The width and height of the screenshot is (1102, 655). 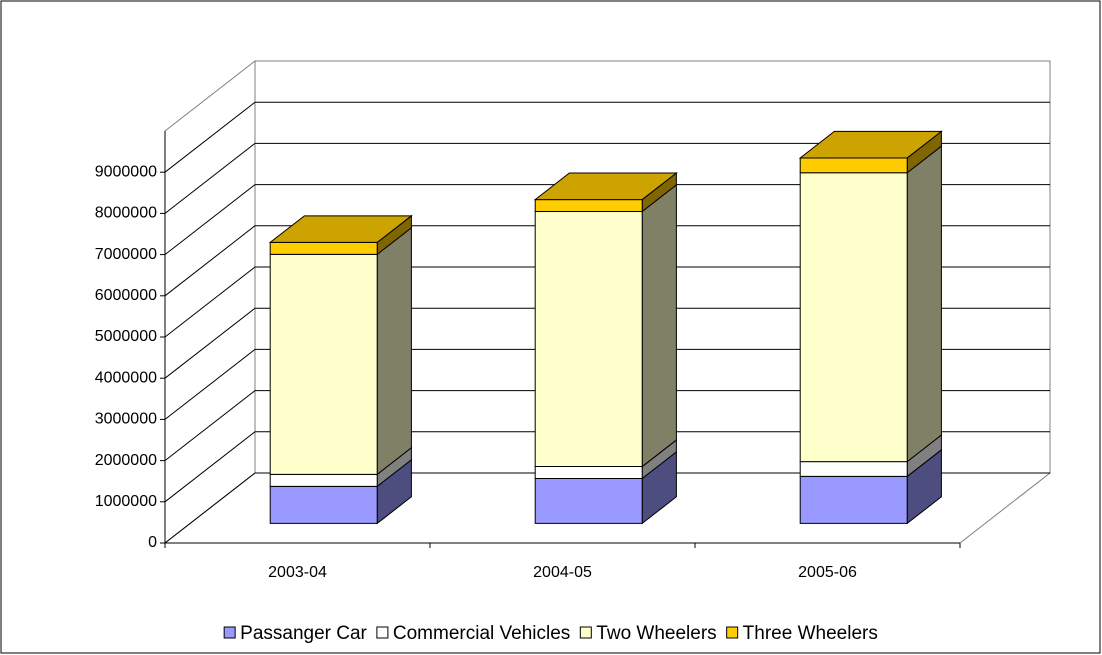 I want to click on legend-label: Two Wheelers, so click(x=656, y=633).